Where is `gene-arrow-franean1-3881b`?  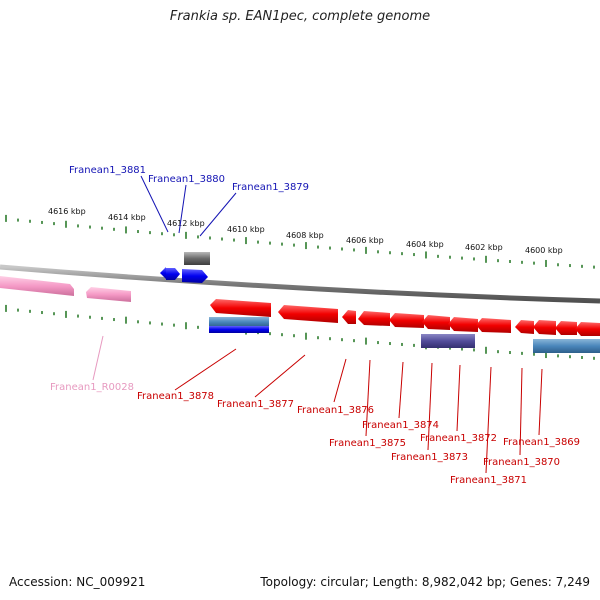 gene-arrow-franean1-3881b is located at coordinates (173, 274).